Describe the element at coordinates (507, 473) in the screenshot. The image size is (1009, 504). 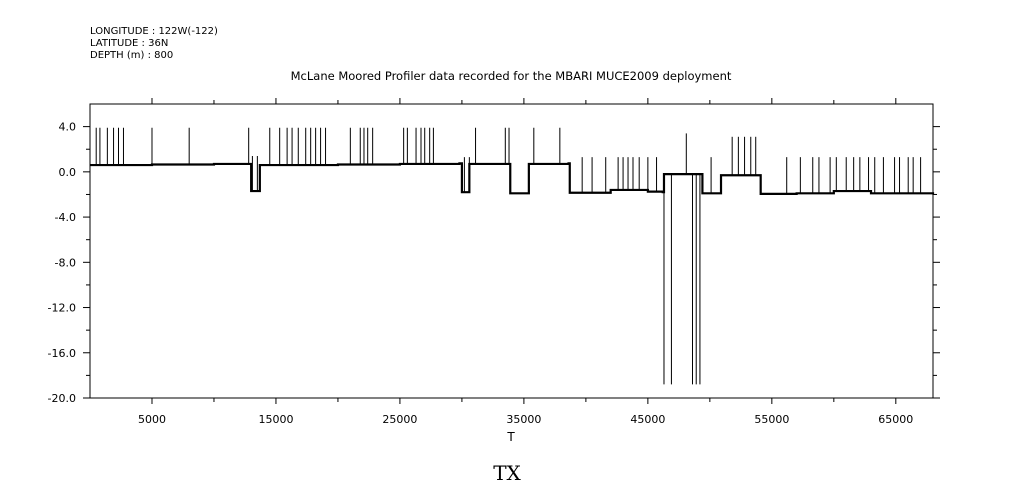
I see `figure-label: TX` at that location.